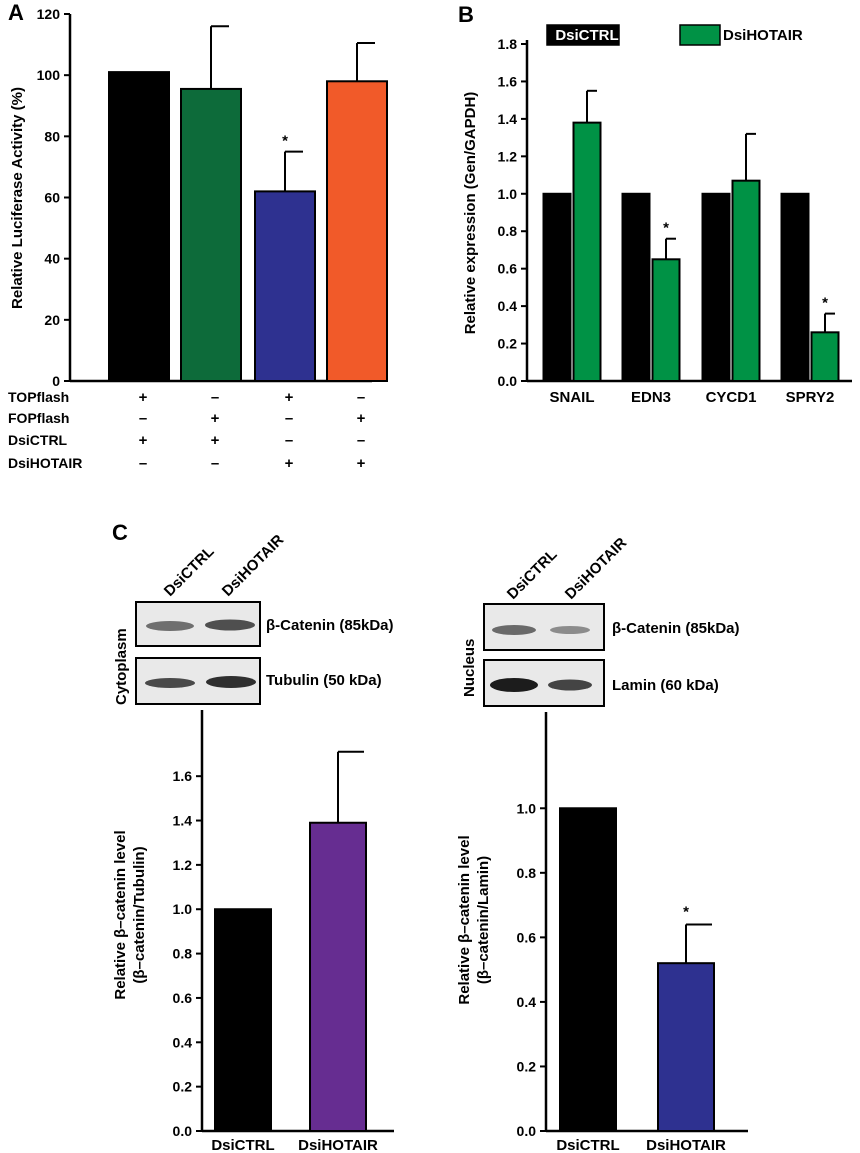 The width and height of the screenshot is (860, 1153). What do you see at coordinates (120, 532) in the screenshot?
I see `panel-c-label: C` at bounding box center [120, 532].